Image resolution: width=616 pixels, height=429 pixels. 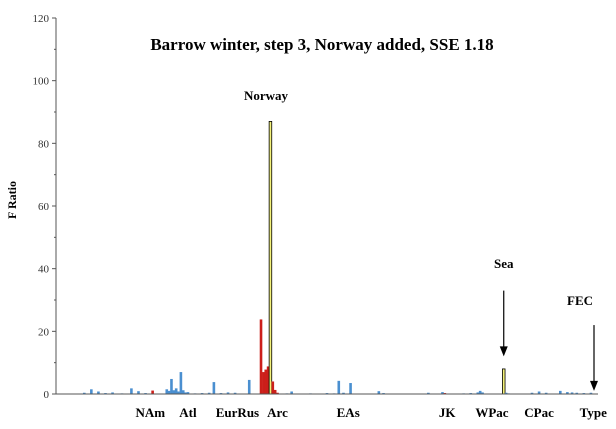 What do you see at coordinates (41, 19) in the screenshot?
I see `y-tick-label: 120` at bounding box center [41, 19].